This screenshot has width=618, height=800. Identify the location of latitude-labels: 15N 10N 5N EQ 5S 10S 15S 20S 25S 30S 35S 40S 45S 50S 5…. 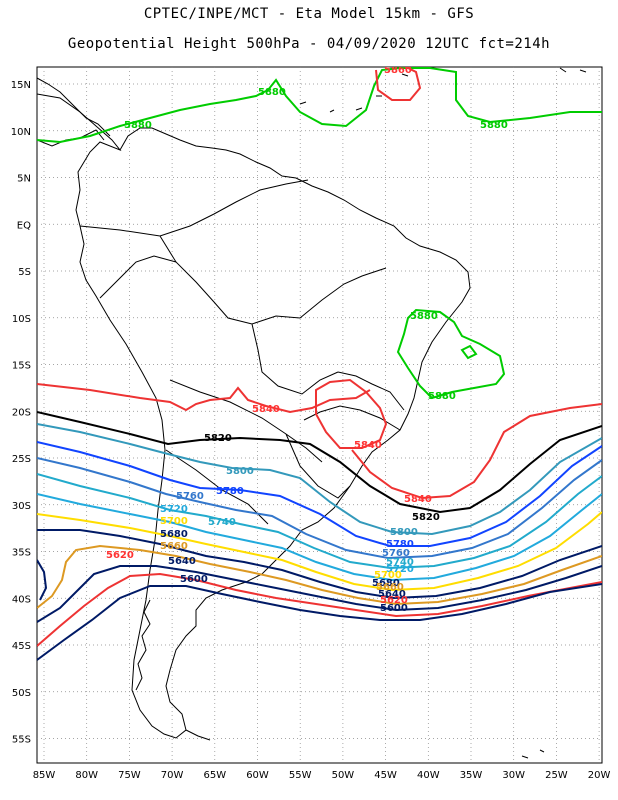
(21, 413).